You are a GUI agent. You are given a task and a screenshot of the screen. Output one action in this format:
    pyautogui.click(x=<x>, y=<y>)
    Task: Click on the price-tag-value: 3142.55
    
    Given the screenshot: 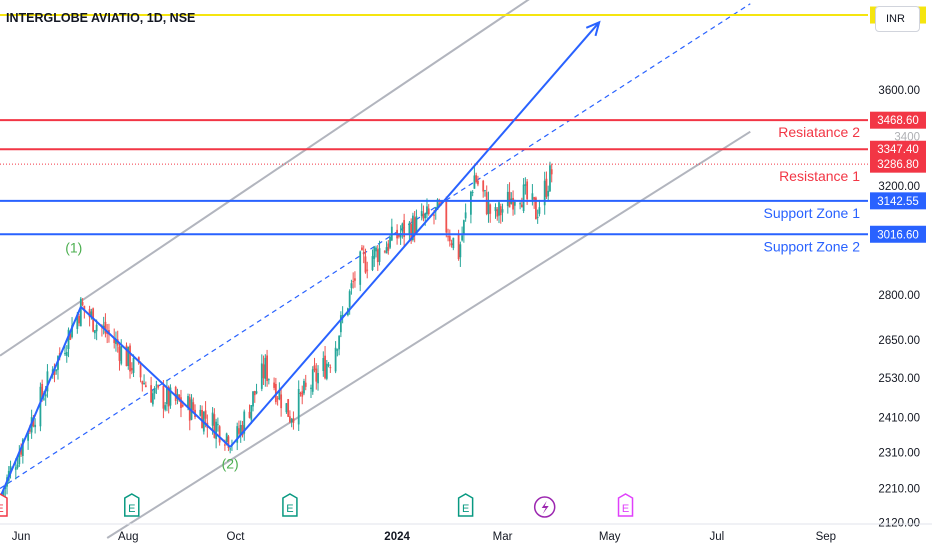 What is the action you would take?
    pyautogui.click(x=898, y=202)
    